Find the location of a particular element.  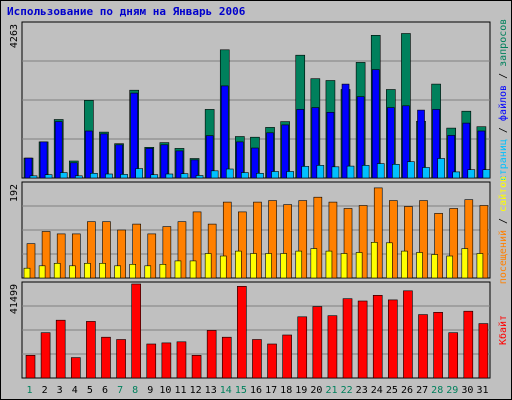

x-tick-label: 25 is located at coordinates (392, 390).